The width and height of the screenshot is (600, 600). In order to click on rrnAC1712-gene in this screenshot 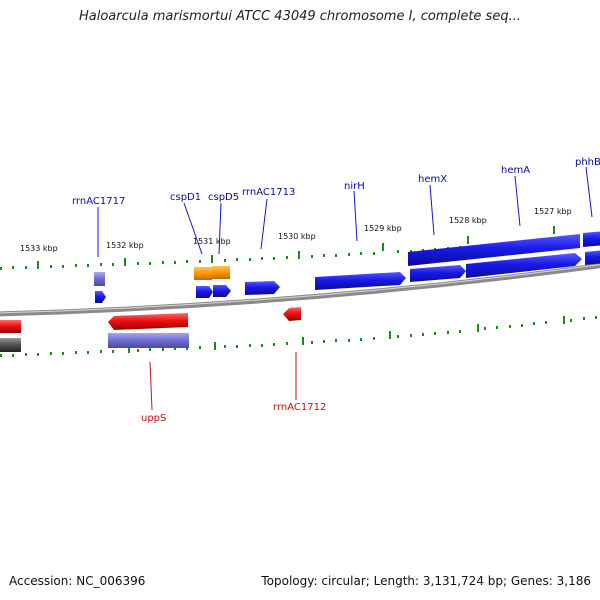, I will do `click(292, 314)`.